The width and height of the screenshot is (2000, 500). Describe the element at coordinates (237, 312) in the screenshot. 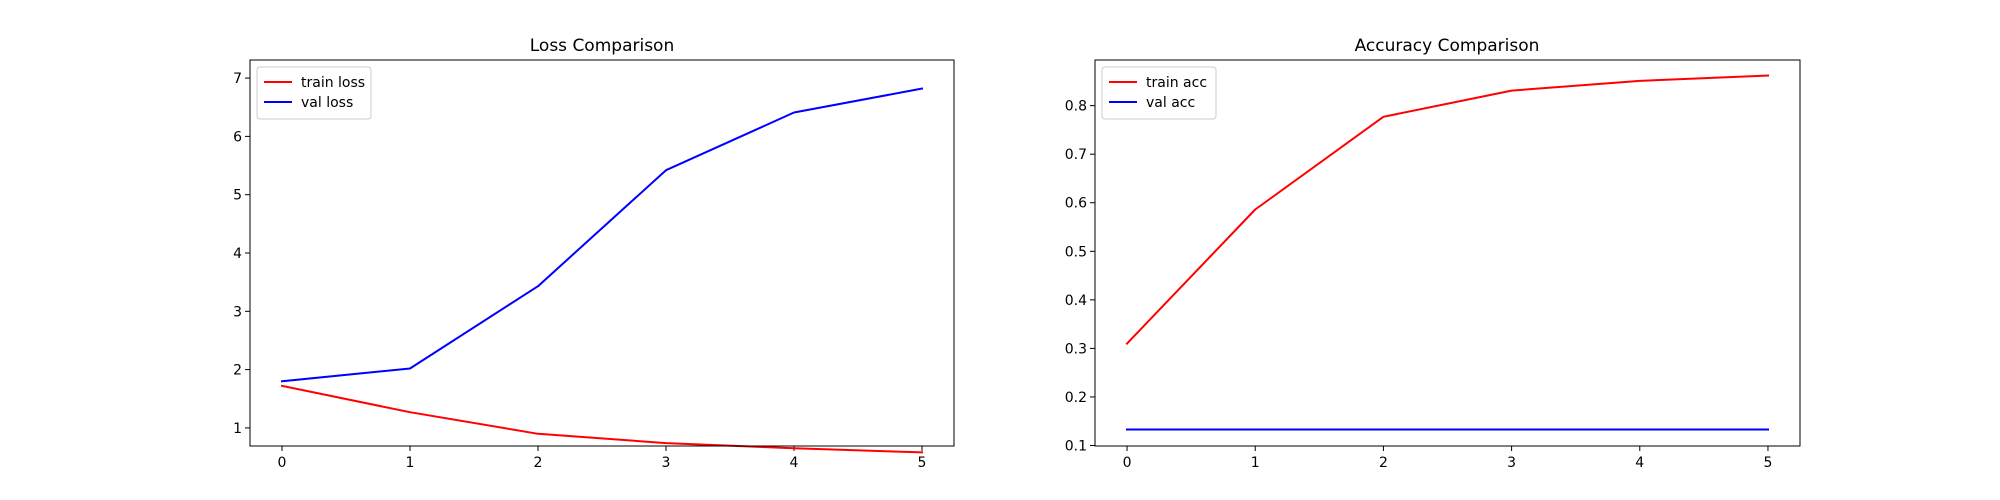

I see `y-tick-label: 3` at that location.